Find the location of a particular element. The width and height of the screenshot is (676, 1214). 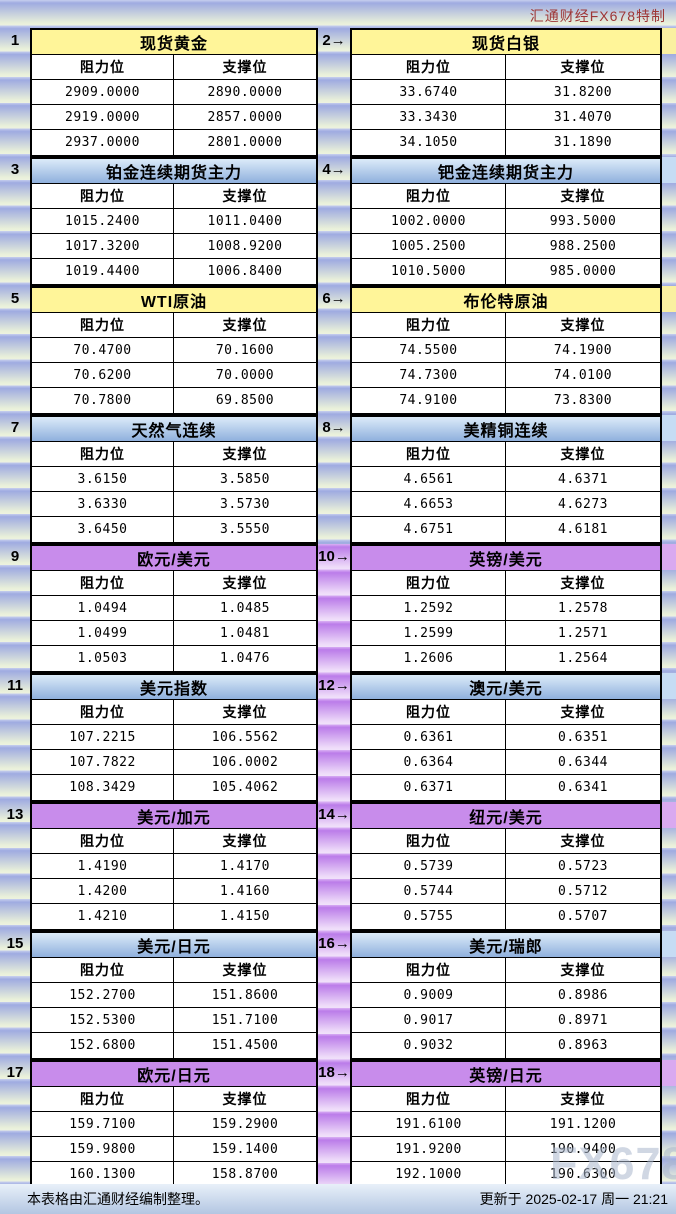

support-value: 74.1900 is located at coordinates (583, 350).